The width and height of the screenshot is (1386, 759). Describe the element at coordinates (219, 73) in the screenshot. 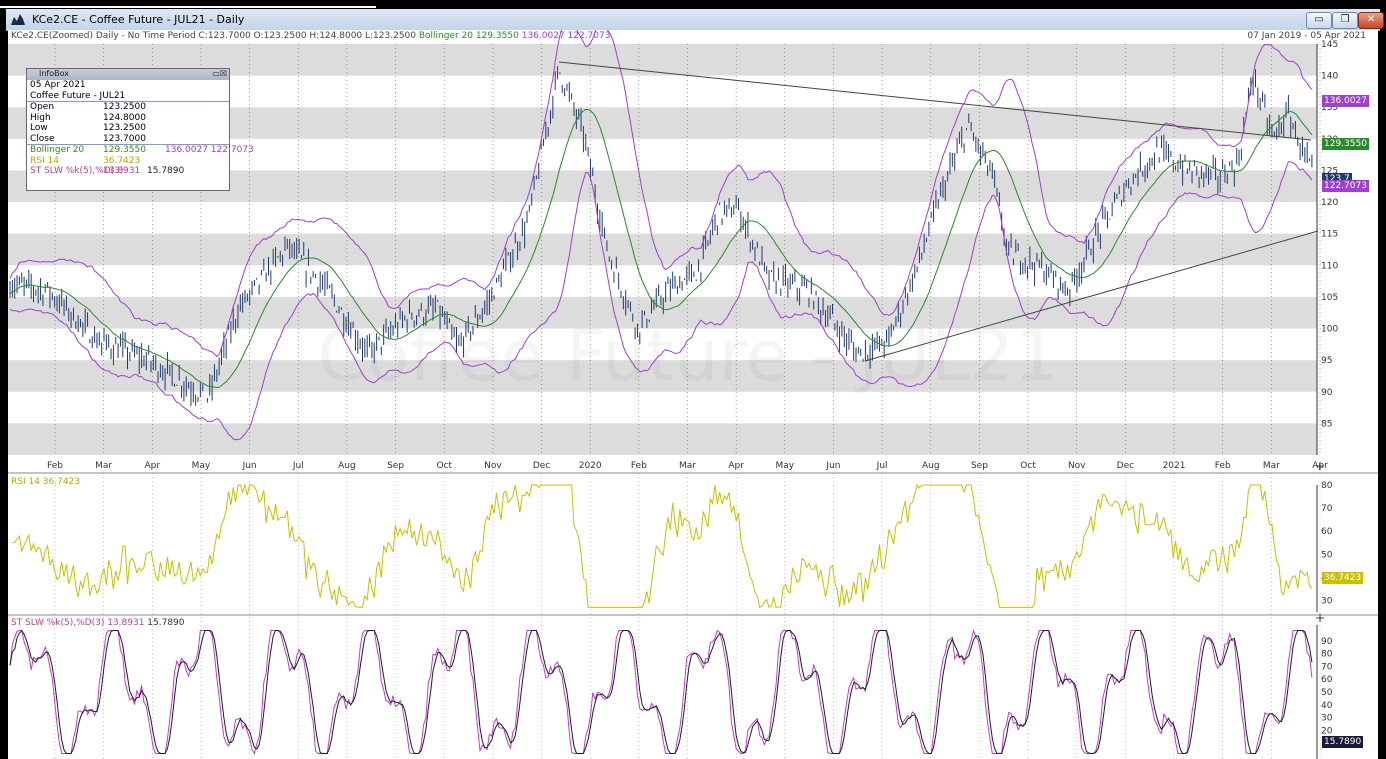

I see `infobox-window-buttons-icon: ▭☒` at that location.